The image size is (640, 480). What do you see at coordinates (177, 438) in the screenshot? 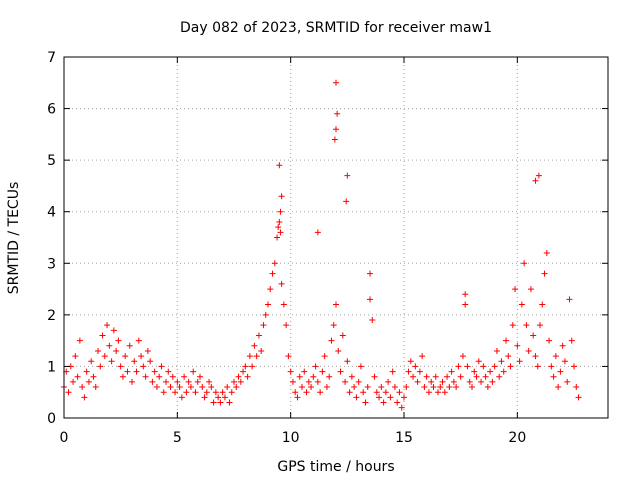
I see `x-tick-label: 5` at bounding box center [177, 438].